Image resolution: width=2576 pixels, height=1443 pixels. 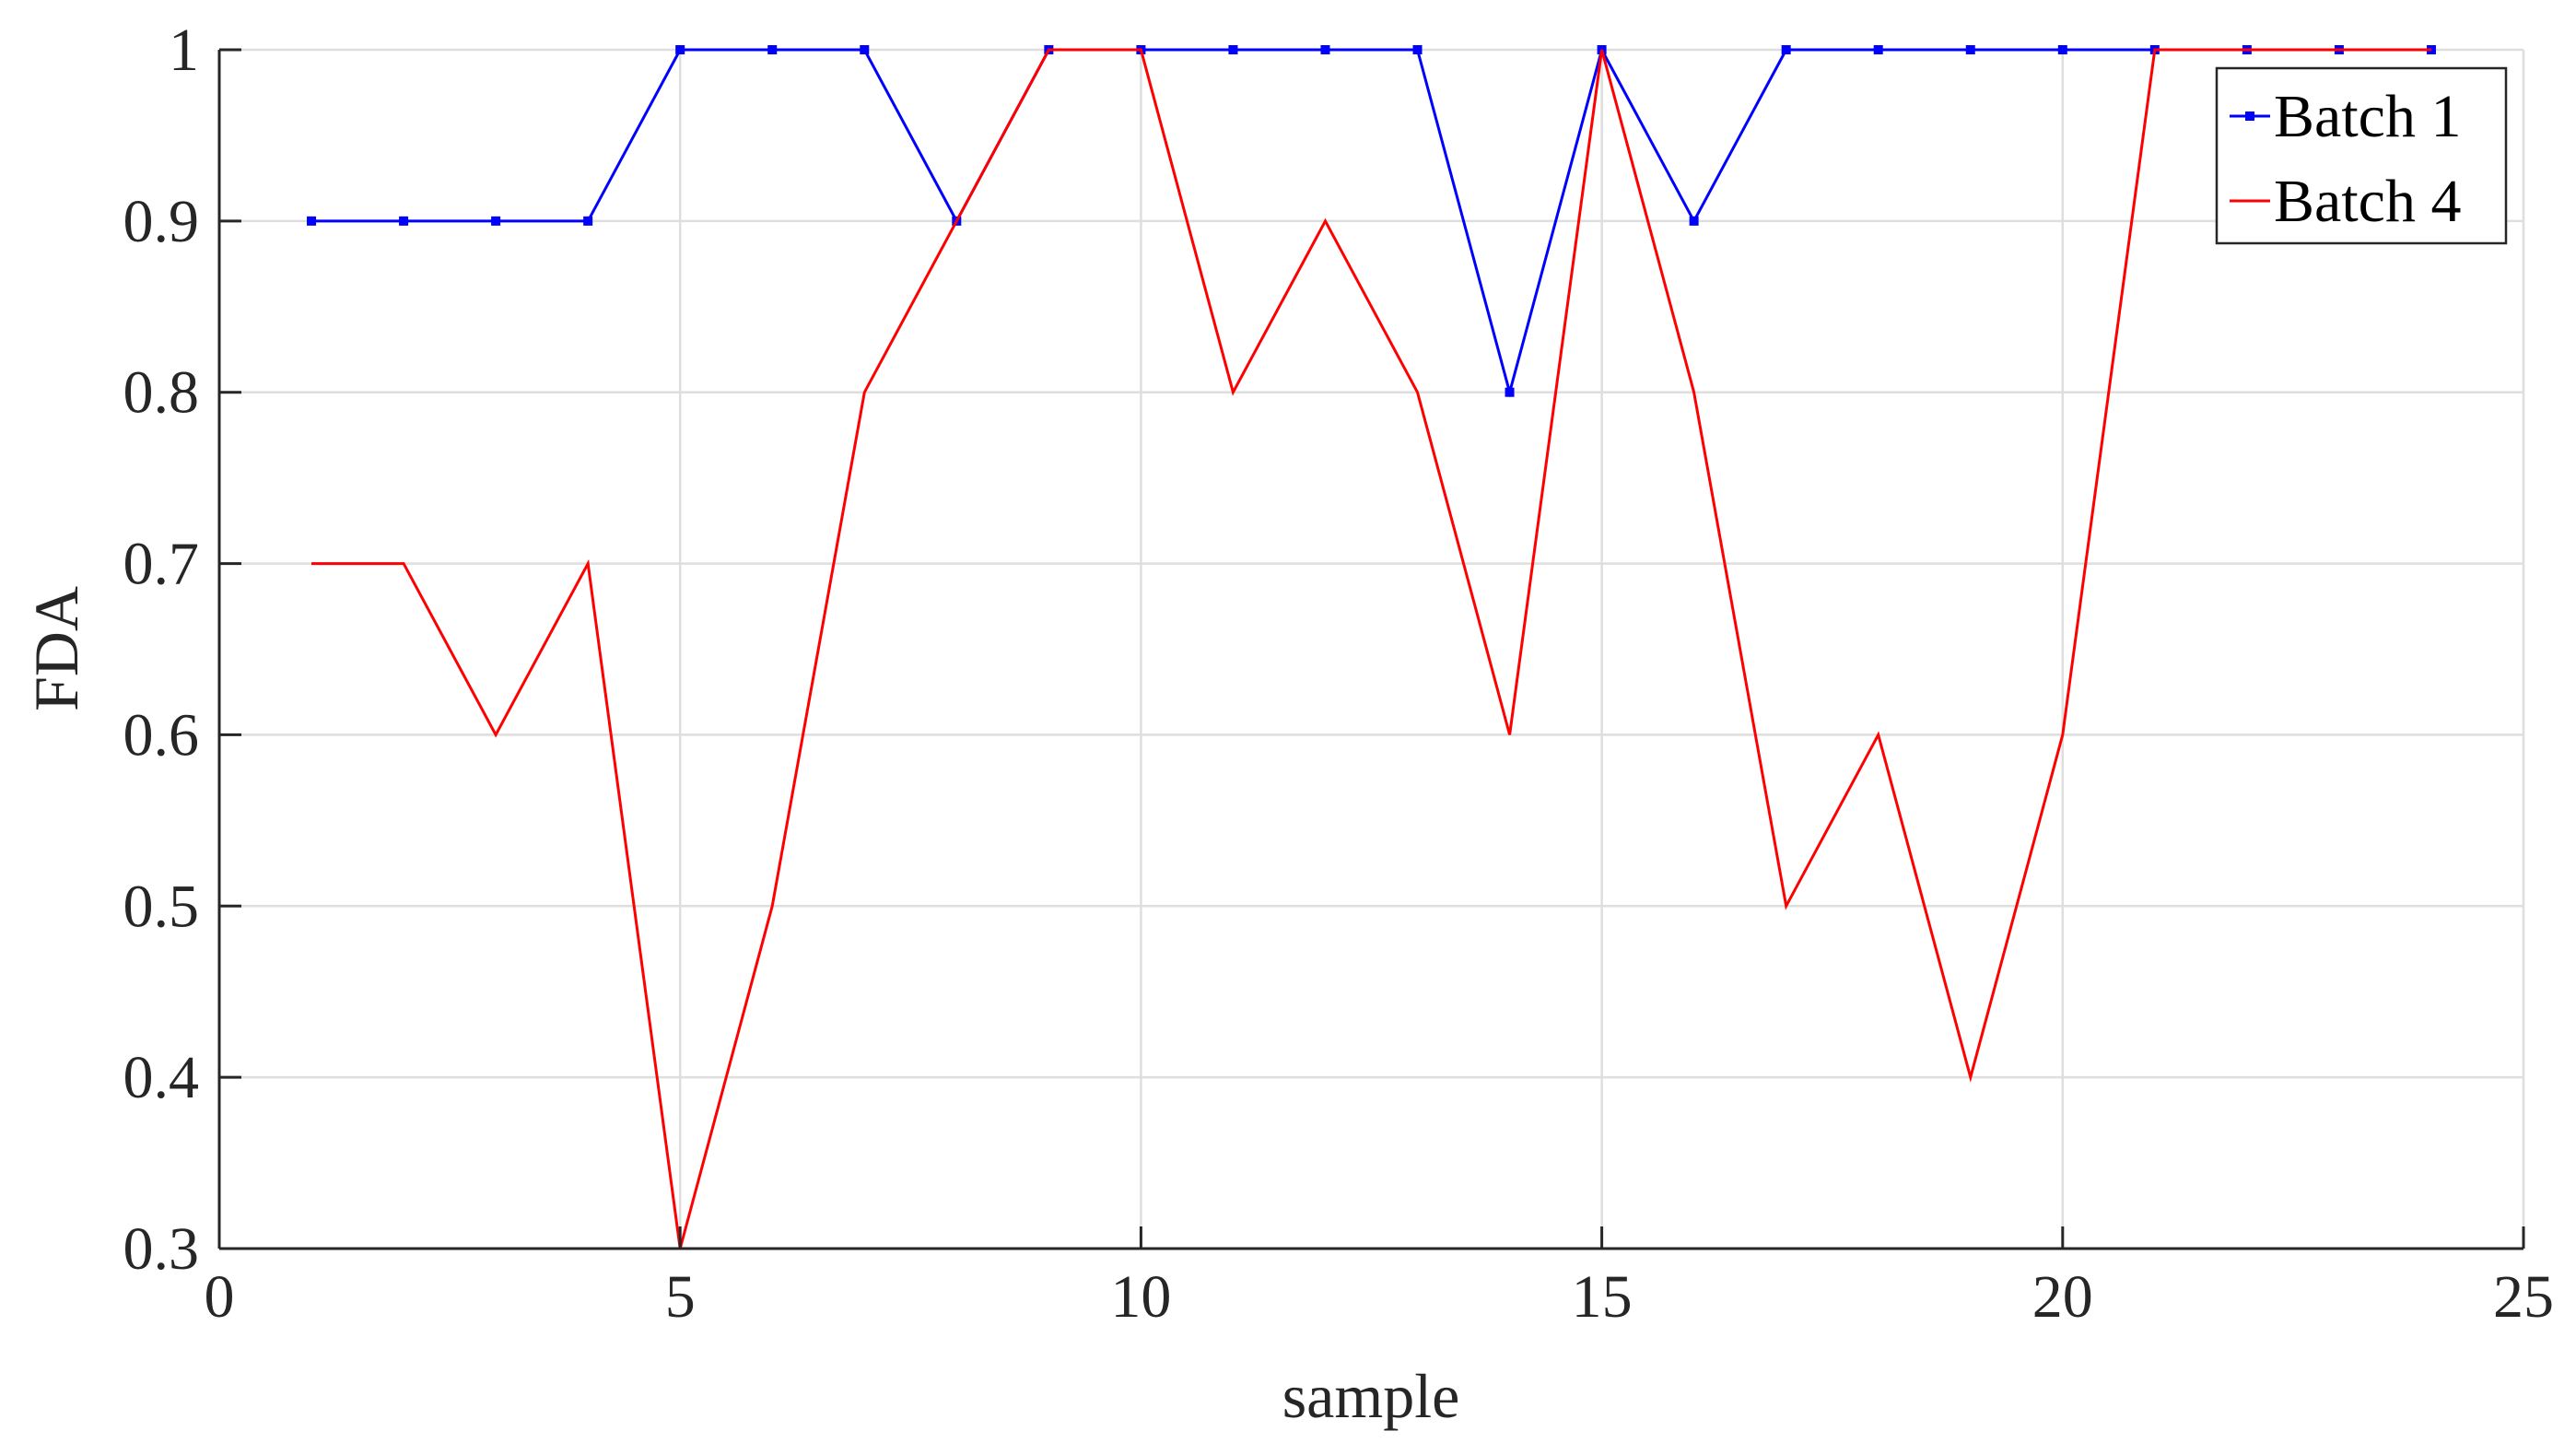 I want to click on y-tick-label: 0.9, so click(x=161, y=221).